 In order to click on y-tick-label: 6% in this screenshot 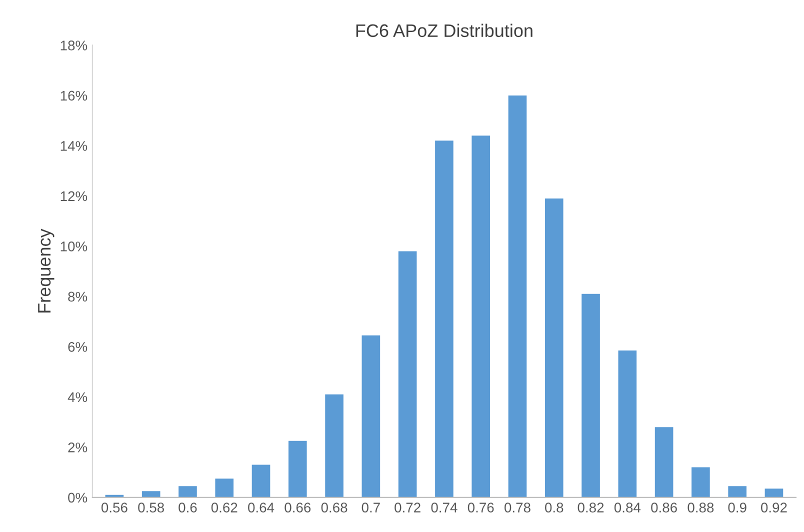, I will do `click(78, 347)`.